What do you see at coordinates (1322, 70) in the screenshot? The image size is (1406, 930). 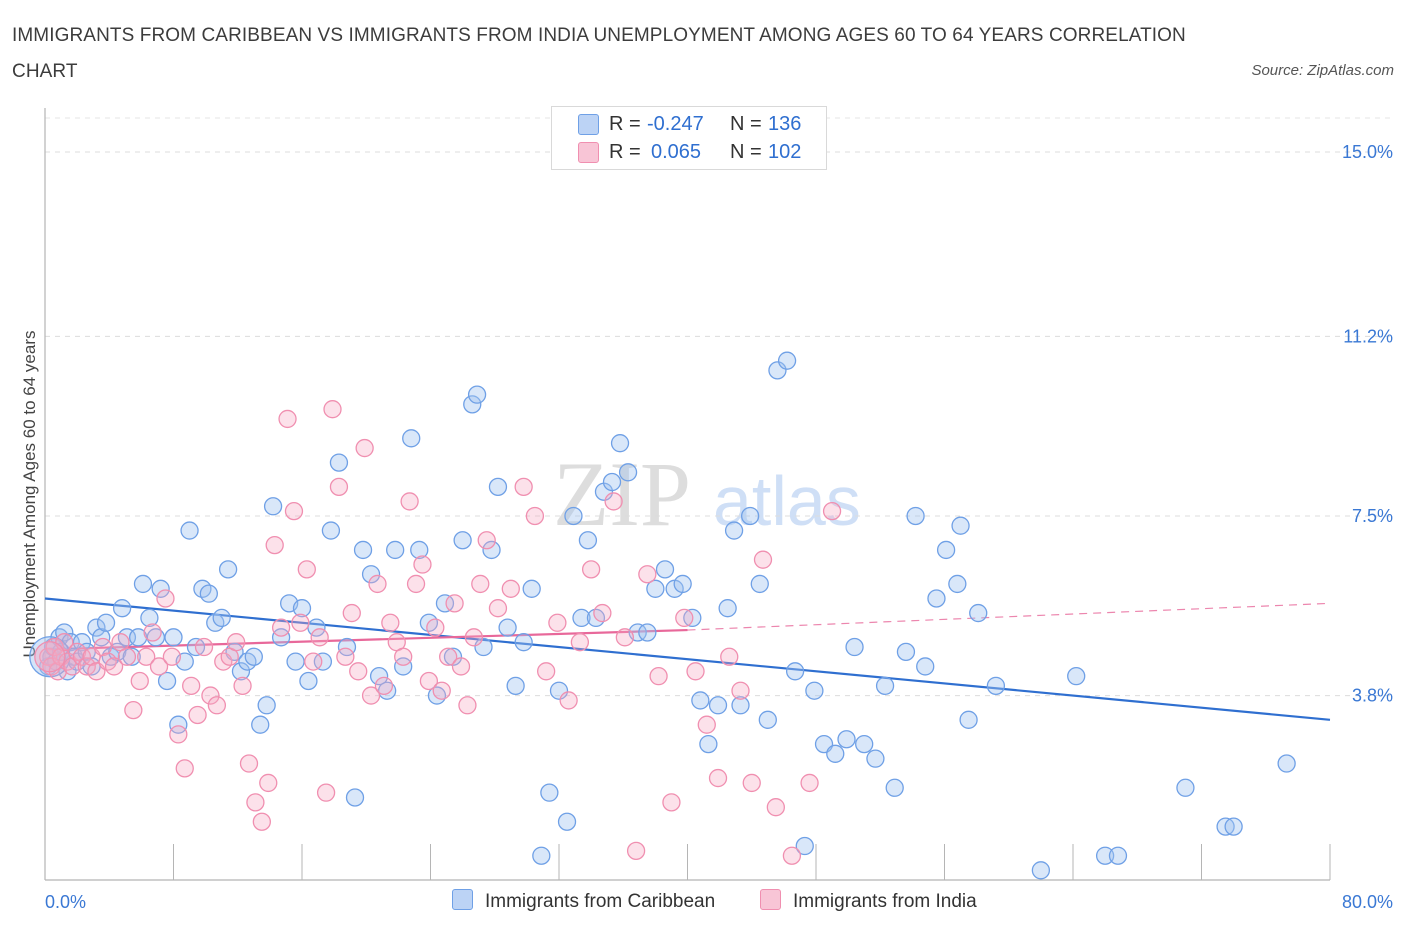 I see `source-note: Source: ZipAtlas.com` at bounding box center [1322, 70].